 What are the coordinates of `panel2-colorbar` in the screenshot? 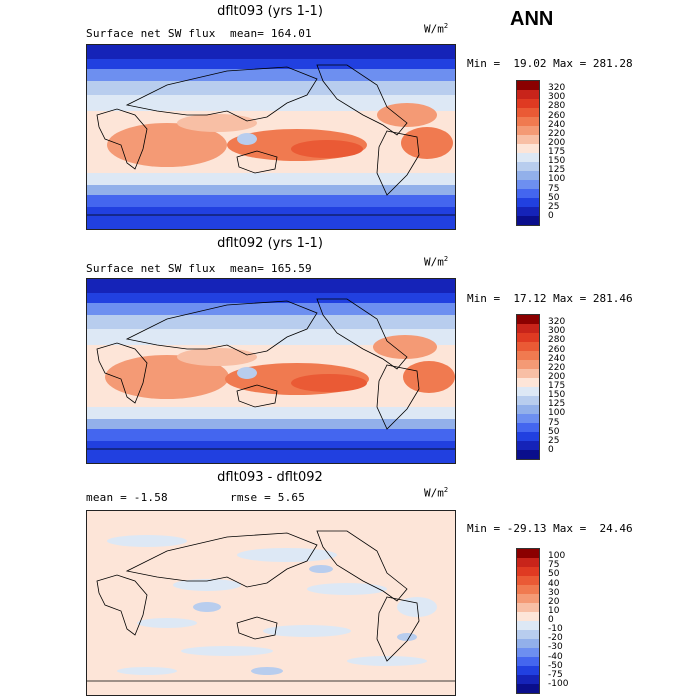 It's located at (528, 387).